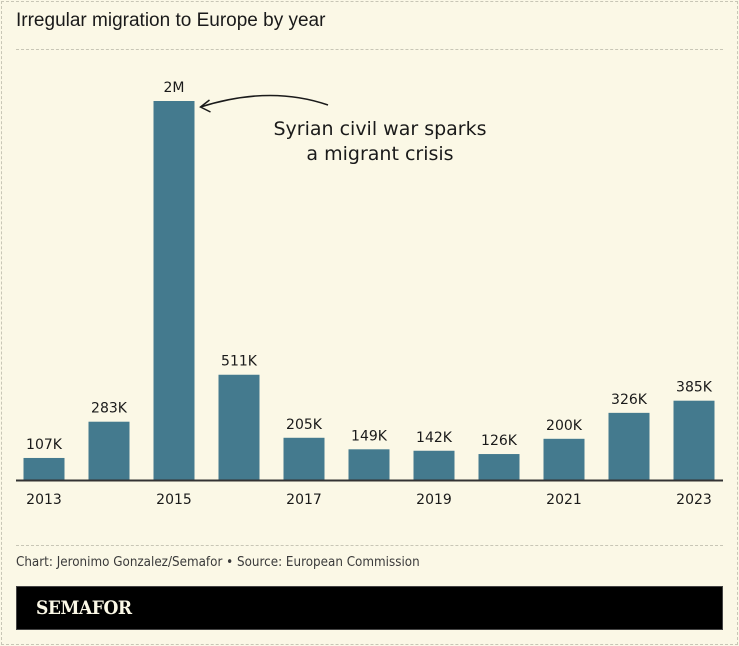 This screenshot has height=646, width=739. I want to click on annotation: Syrian civil war sparks a migrant crisis, so click(343, 129).